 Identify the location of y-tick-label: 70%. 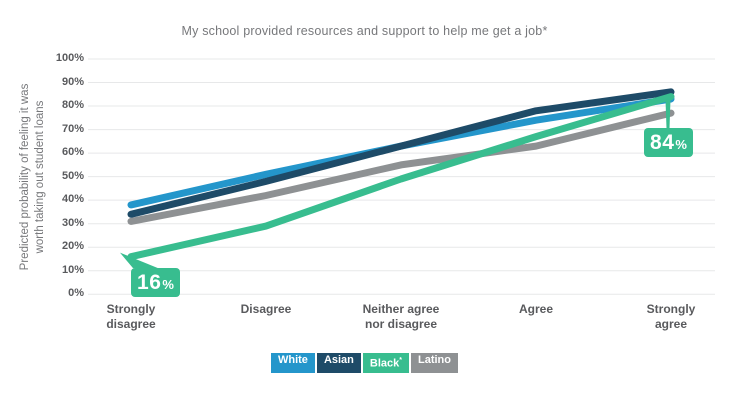
(72, 128).